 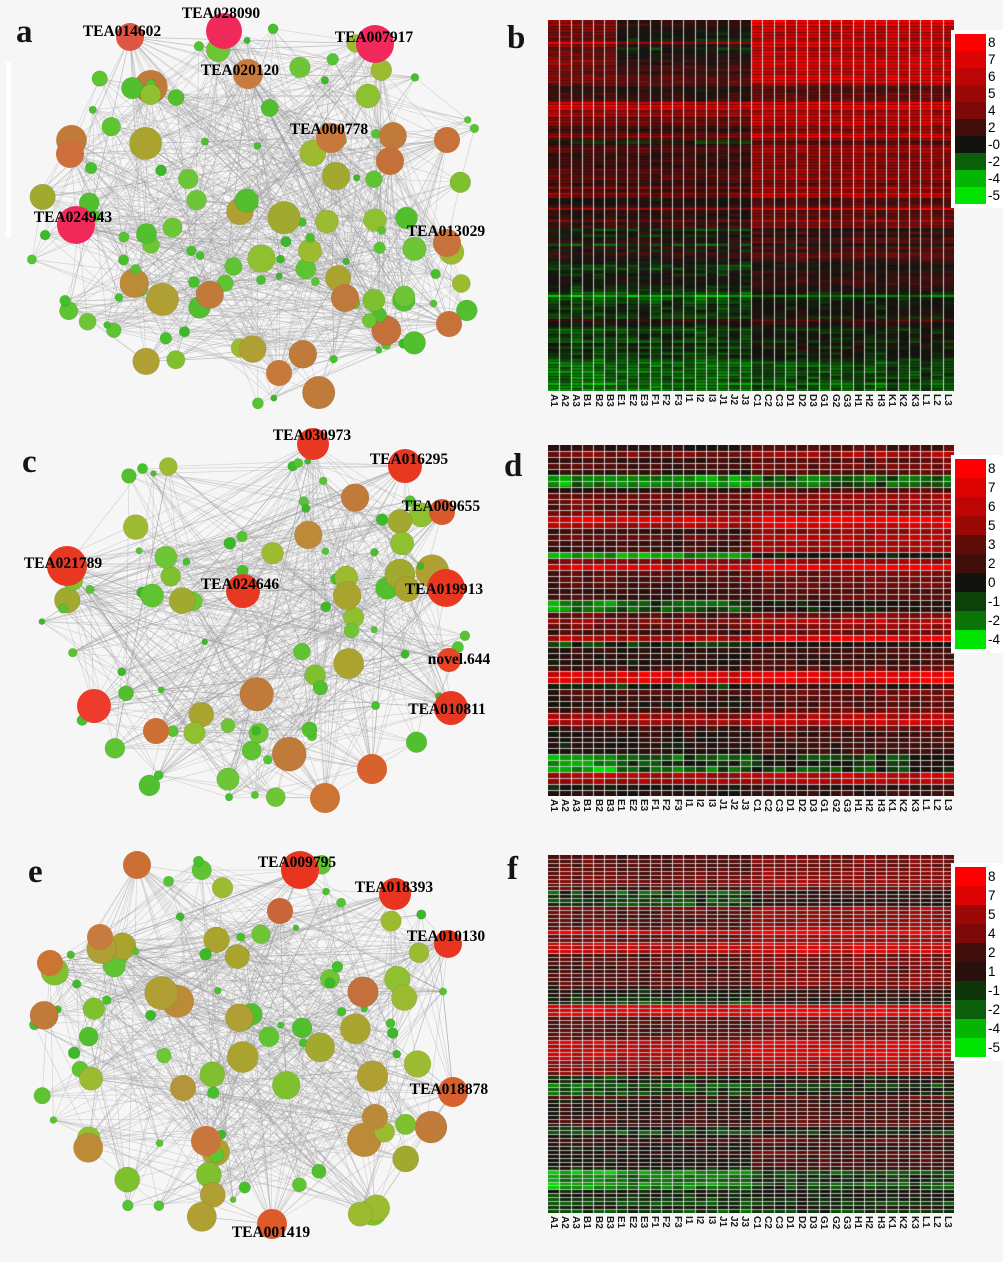 I want to click on column-label-I3: I3, so click(x=711, y=1220).